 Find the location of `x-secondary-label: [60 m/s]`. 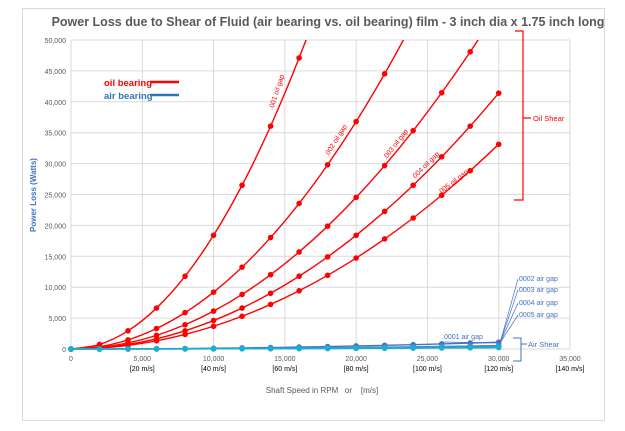

x-secondary-label: [60 m/s] is located at coordinates (284, 369).